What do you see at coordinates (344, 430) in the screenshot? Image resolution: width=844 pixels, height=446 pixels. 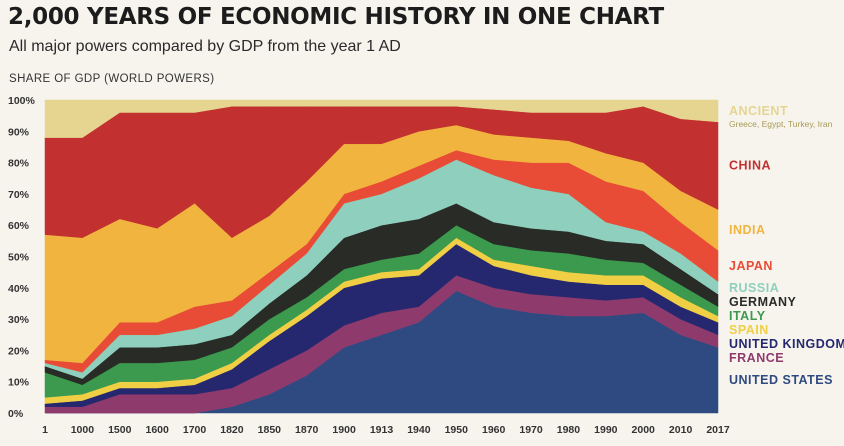 I see `x-tick-label: 1900` at bounding box center [344, 430].